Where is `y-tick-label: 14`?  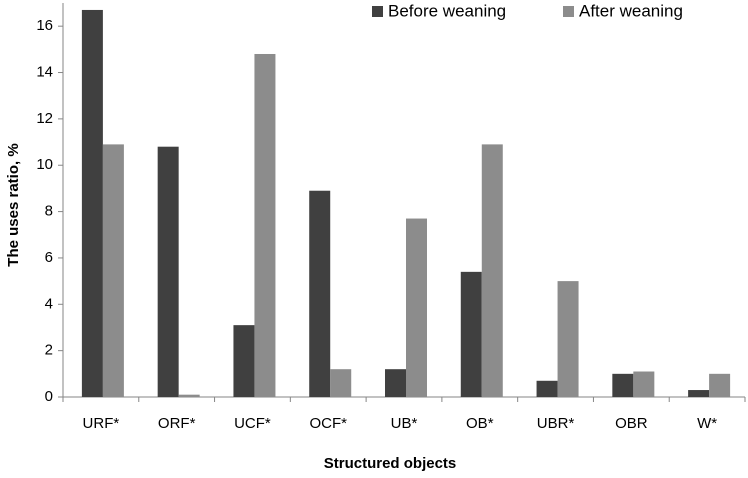 y-tick-label: 14 is located at coordinates (44, 71).